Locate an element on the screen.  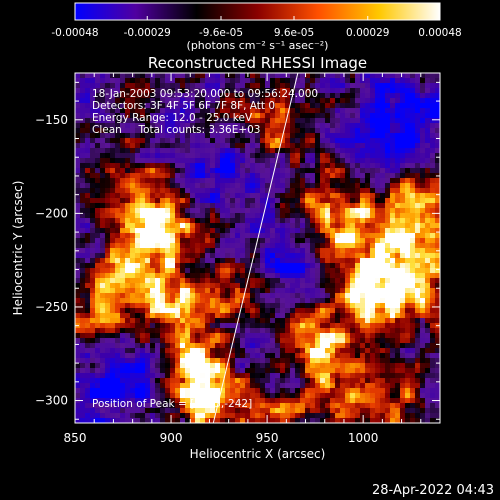
colorbar-unit-label: (photons cm⁻² s⁻¹ asec⁻²) is located at coordinates (258, 45).